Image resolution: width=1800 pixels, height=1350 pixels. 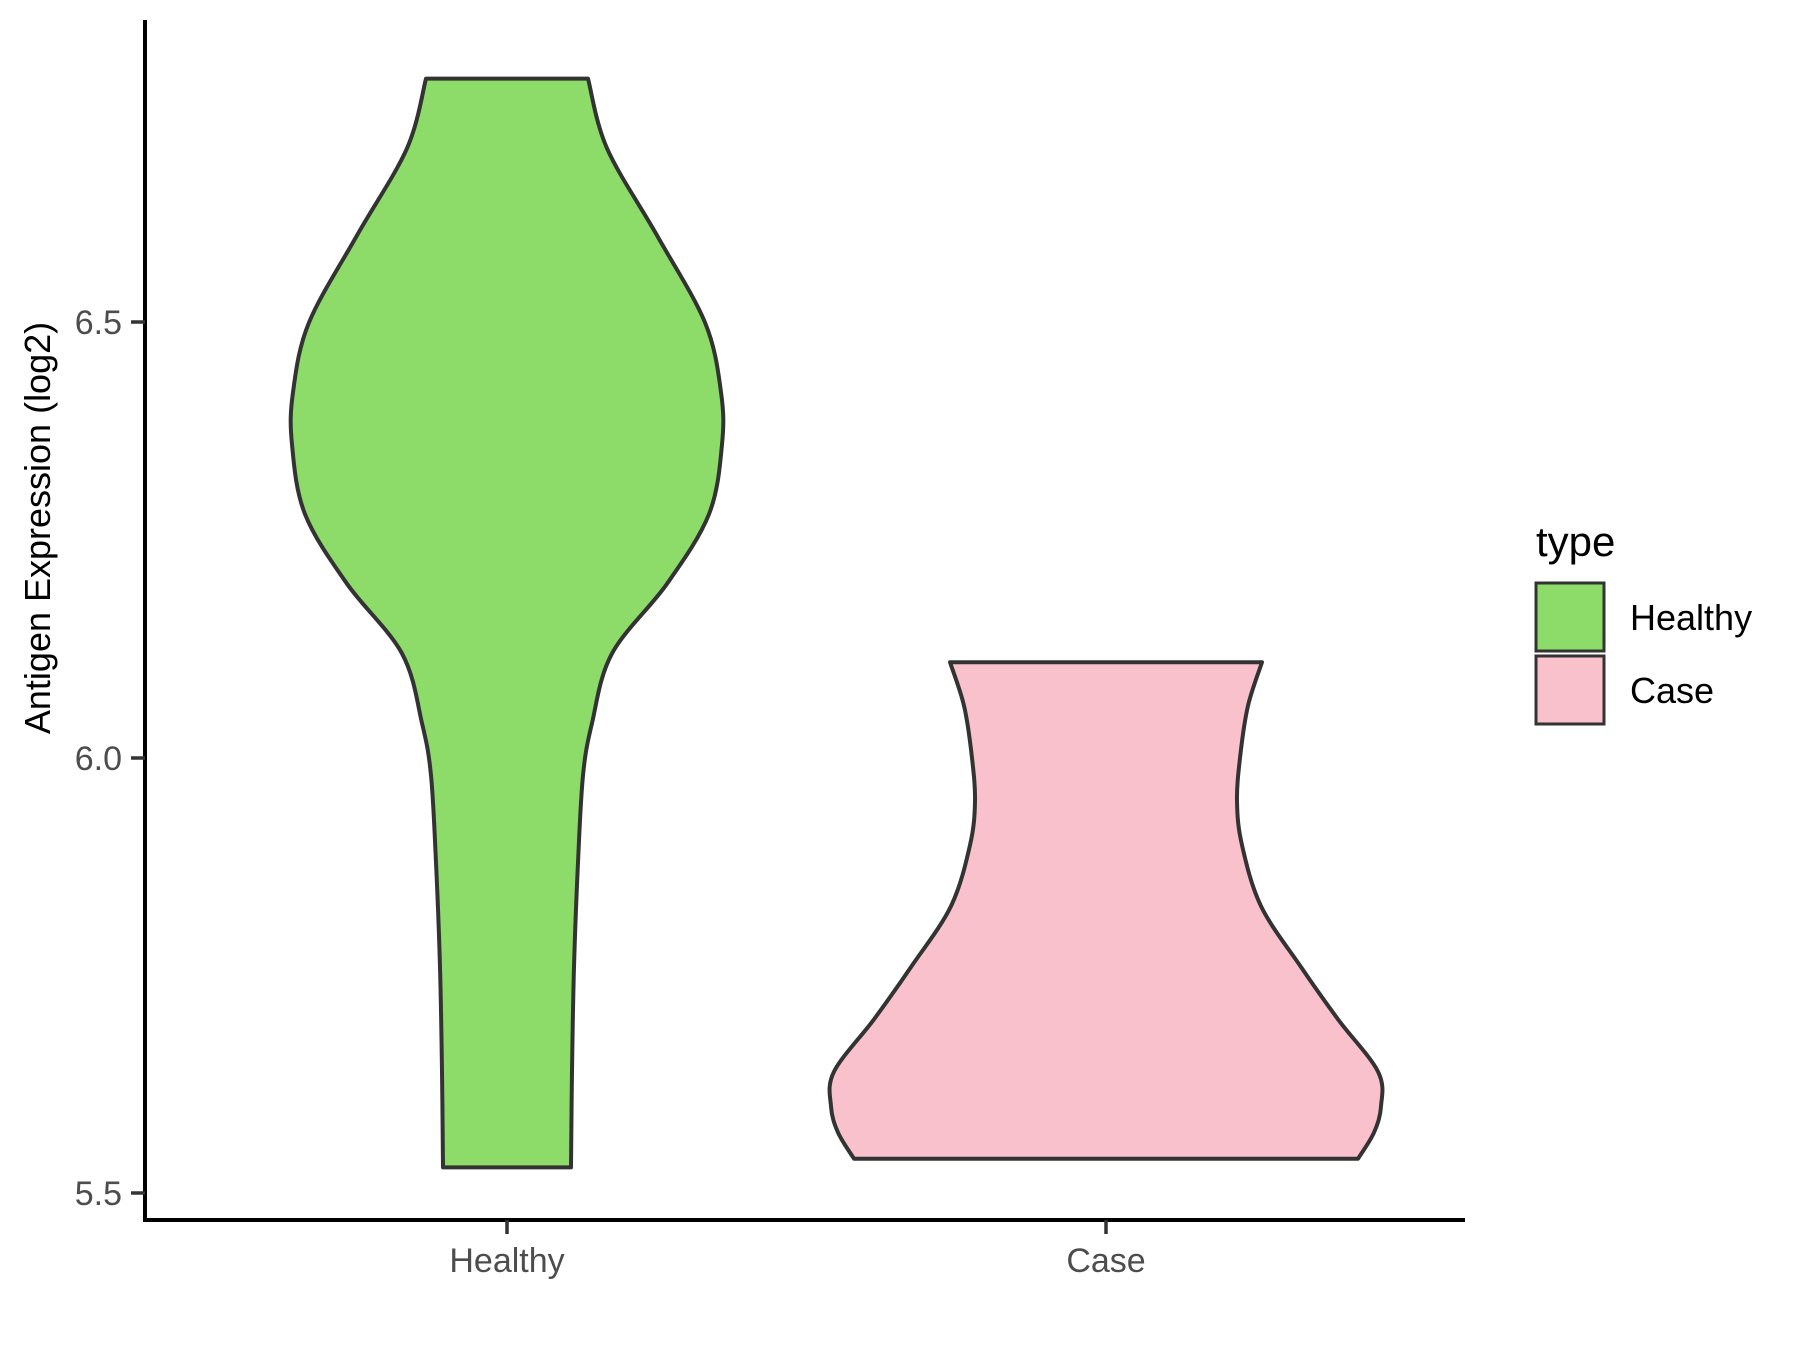 I want to click on x-tick-healthy: Healthy, so click(x=507, y=1250).